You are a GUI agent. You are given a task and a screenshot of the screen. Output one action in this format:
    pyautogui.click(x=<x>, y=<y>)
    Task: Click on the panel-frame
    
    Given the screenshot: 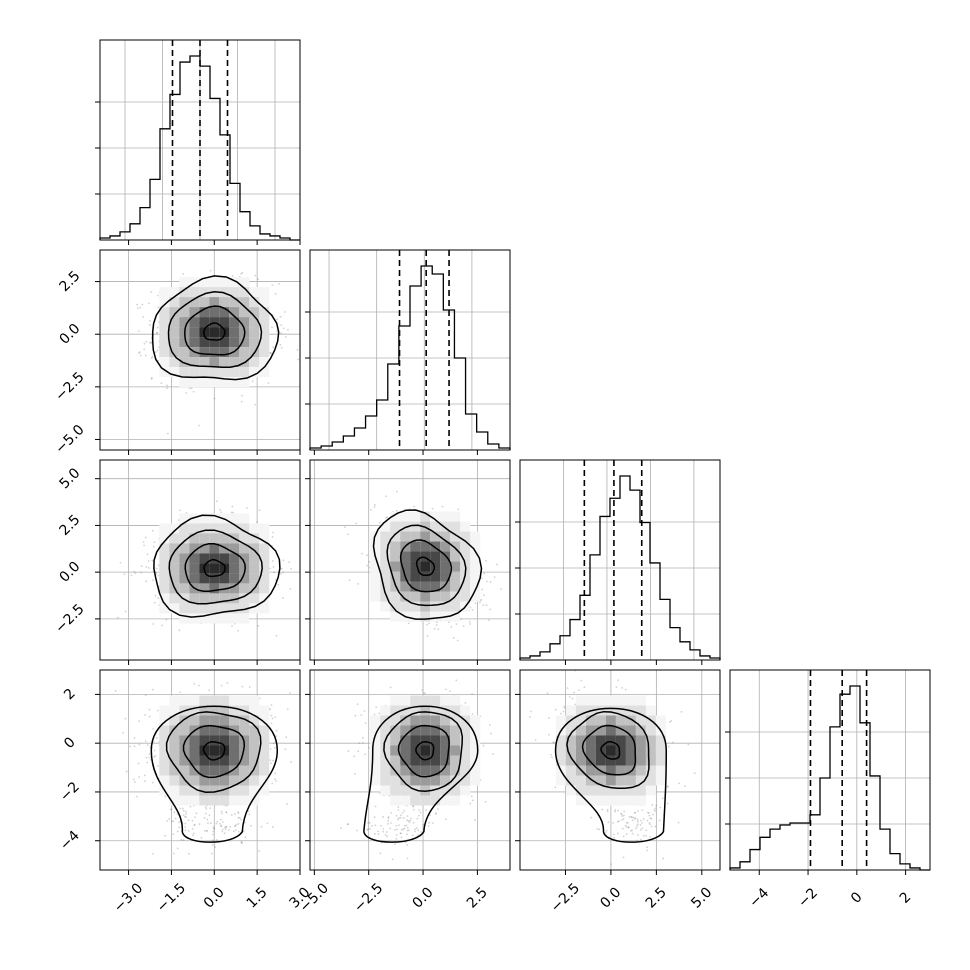 What is the action you would take?
    pyautogui.click(x=200, y=140)
    